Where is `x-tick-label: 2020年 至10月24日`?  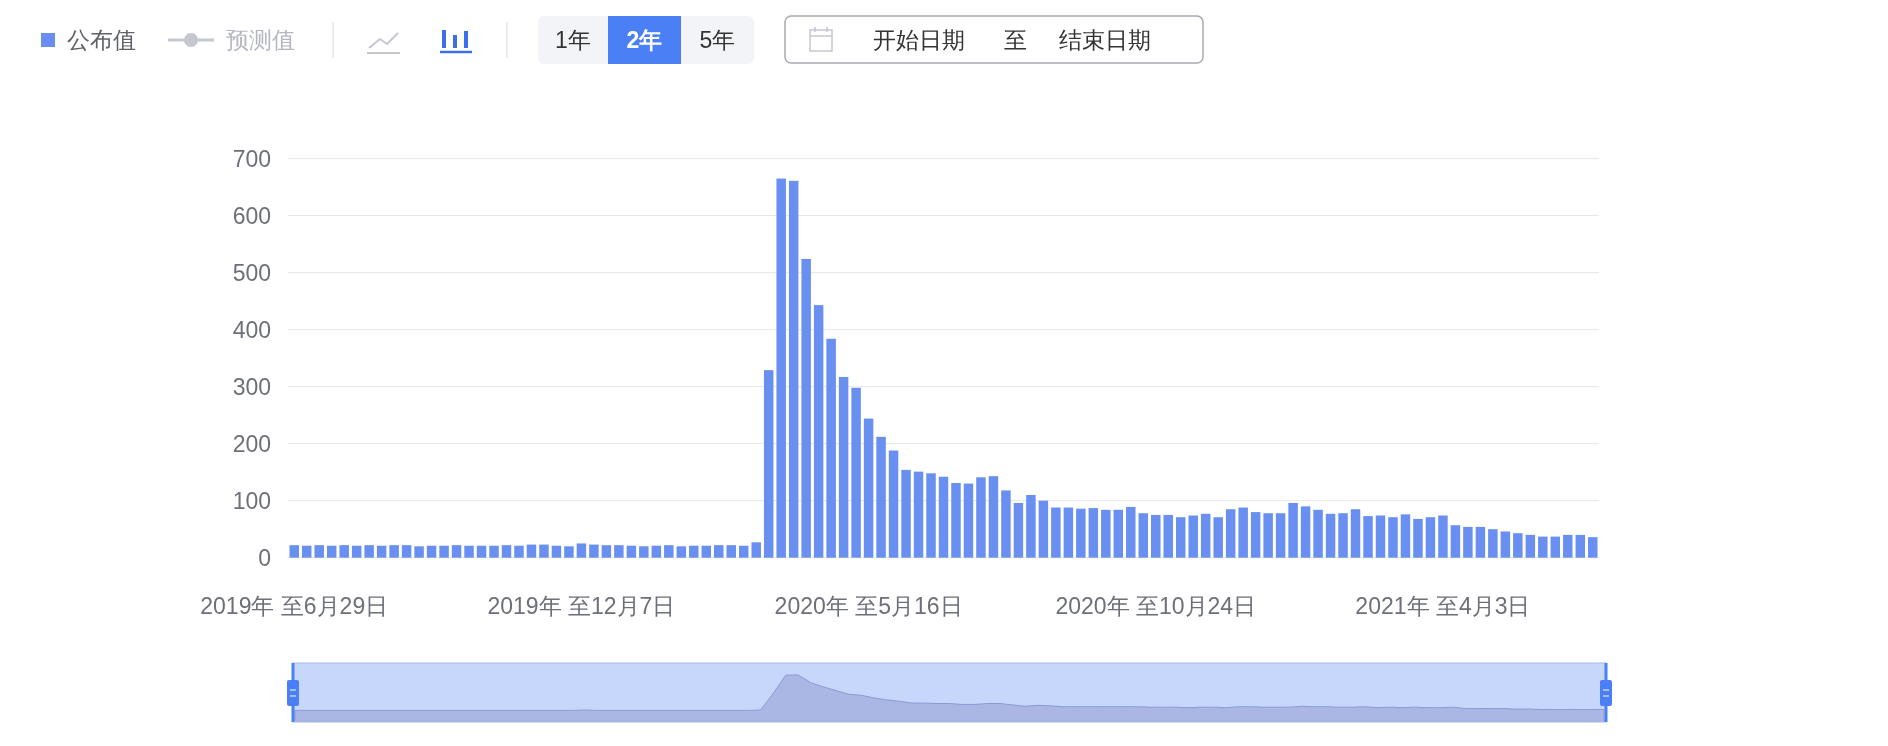
x-tick-label: 2020年 至10月24日 is located at coordinates (1156, 606).